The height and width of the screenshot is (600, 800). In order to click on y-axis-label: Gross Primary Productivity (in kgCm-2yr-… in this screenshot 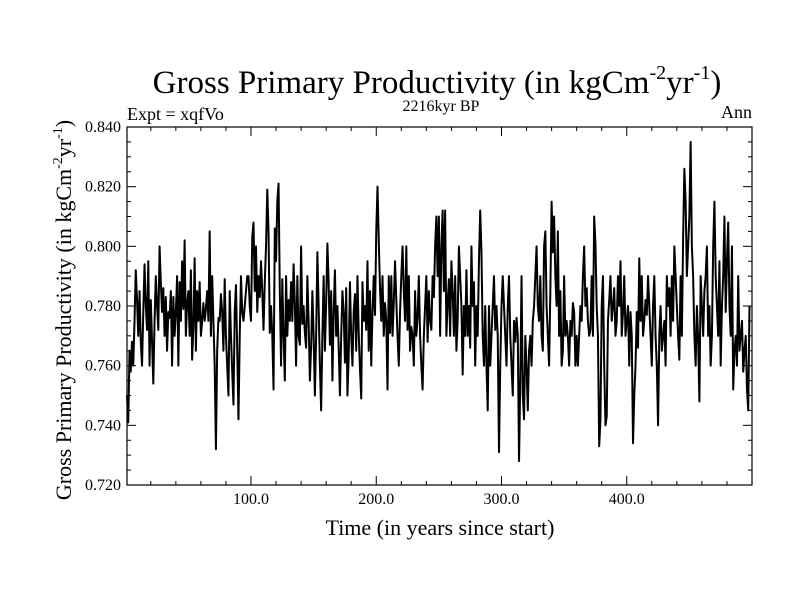, I will do `click(63, 310)`.